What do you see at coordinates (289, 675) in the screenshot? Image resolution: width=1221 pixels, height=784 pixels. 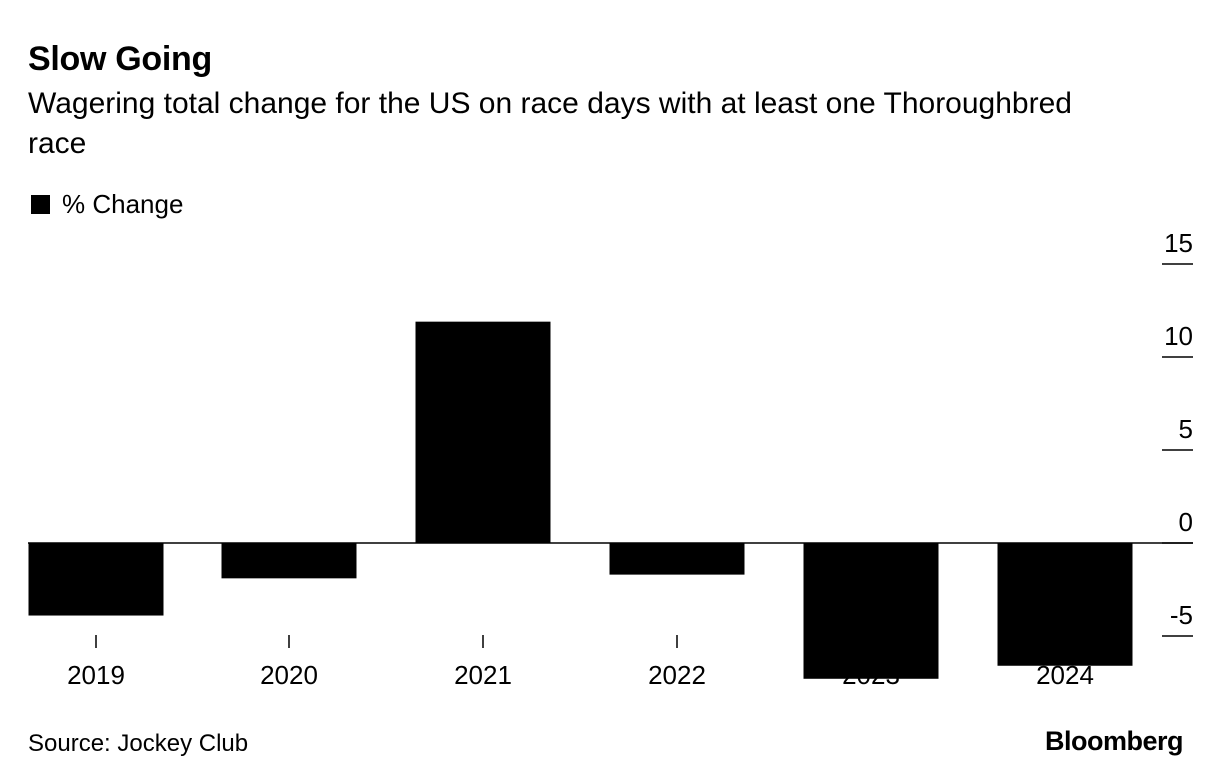 I see `x-tick-label: 2020` at bounding box center [289, 675].